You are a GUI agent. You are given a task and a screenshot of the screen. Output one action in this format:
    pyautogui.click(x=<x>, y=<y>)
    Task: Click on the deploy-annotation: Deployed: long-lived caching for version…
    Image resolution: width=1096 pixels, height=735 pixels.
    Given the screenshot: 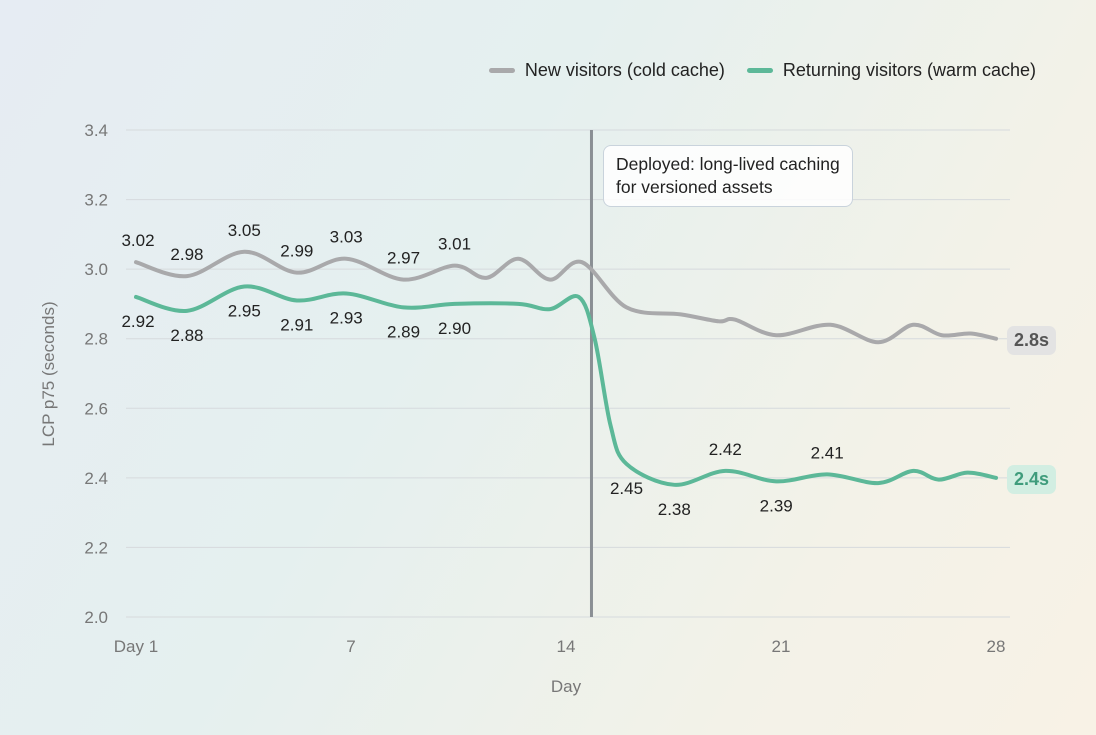 What is the action you would take?
    pyautogui.click(x=728, y=176)
    